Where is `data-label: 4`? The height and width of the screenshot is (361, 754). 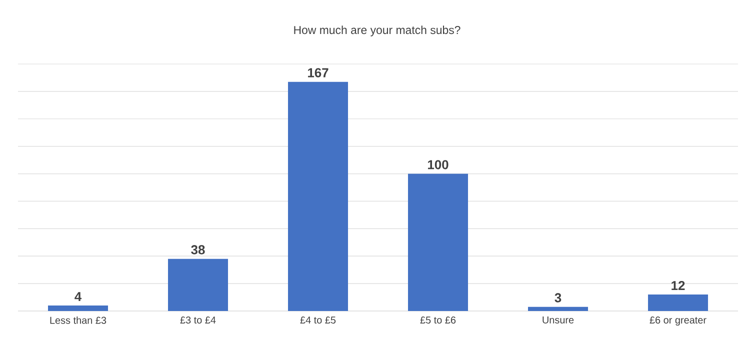 data-label: 4 is located at coordinates (78, 296).